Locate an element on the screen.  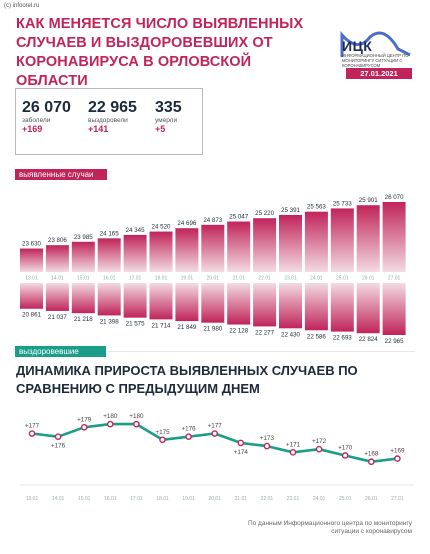
recovered-value-label: 22 693 is located at coordinates (342, 338).